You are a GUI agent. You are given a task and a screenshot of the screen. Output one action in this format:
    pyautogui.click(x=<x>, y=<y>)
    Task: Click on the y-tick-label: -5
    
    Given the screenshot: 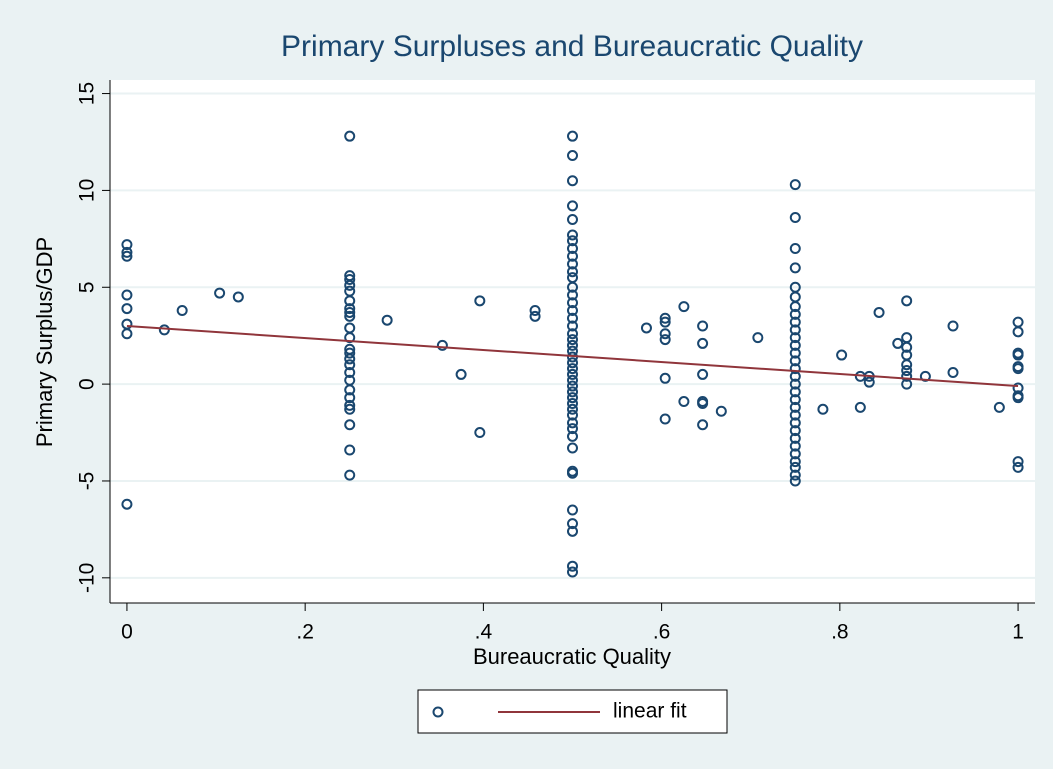 What is the action you would take?
    pyautogui.click(x=87, y=481)
    